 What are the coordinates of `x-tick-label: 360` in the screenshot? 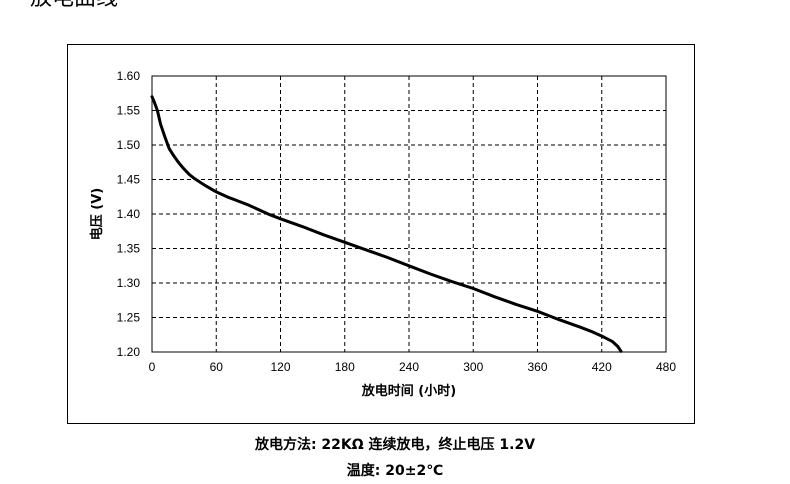 It's located at (537, 367).